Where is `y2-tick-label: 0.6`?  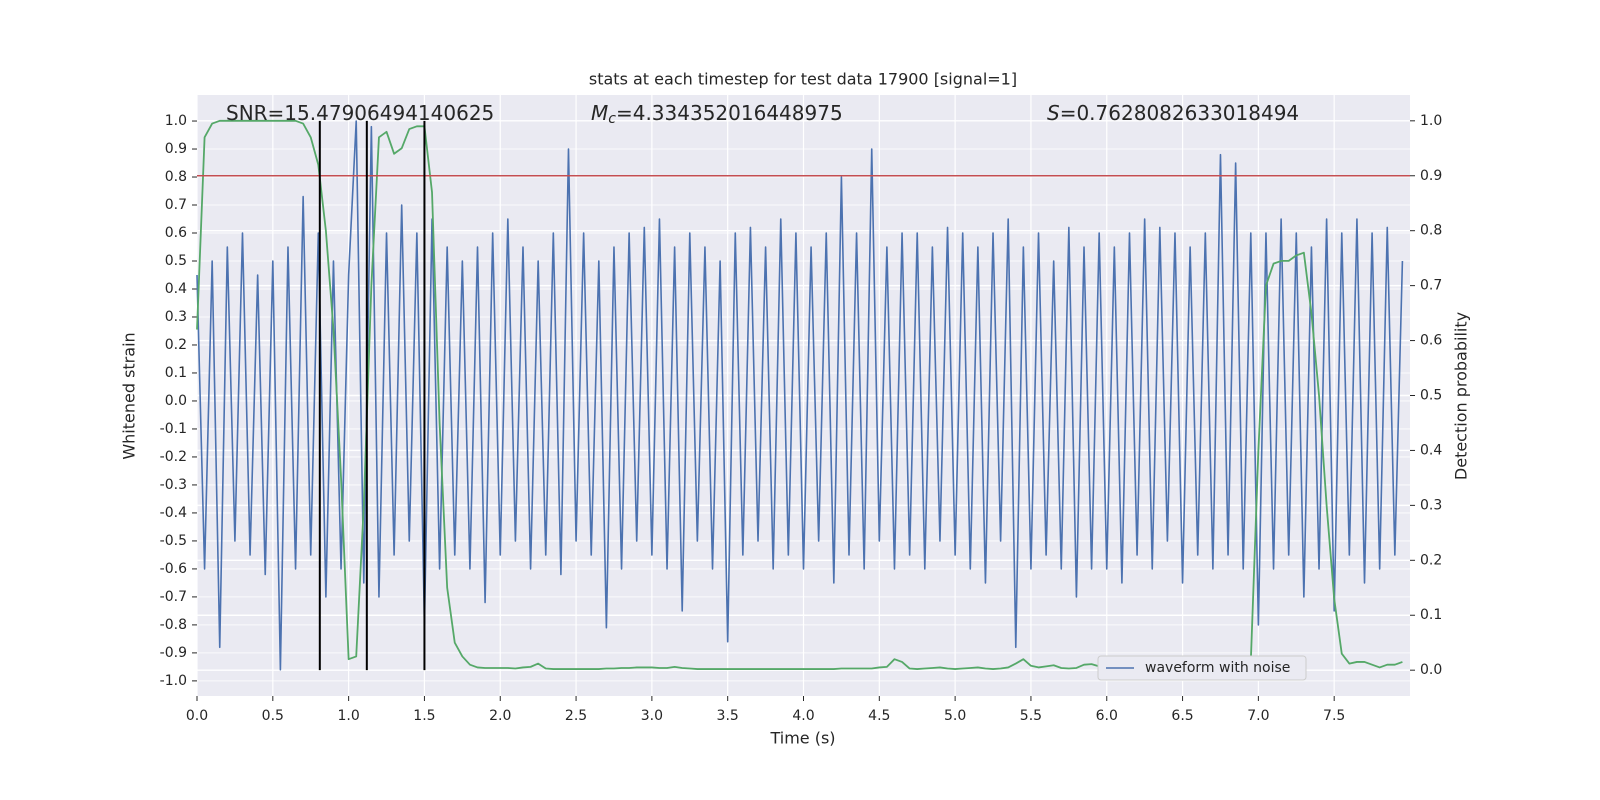
y2-tick-label: 0.6 is located at coordinates (1431, 341).